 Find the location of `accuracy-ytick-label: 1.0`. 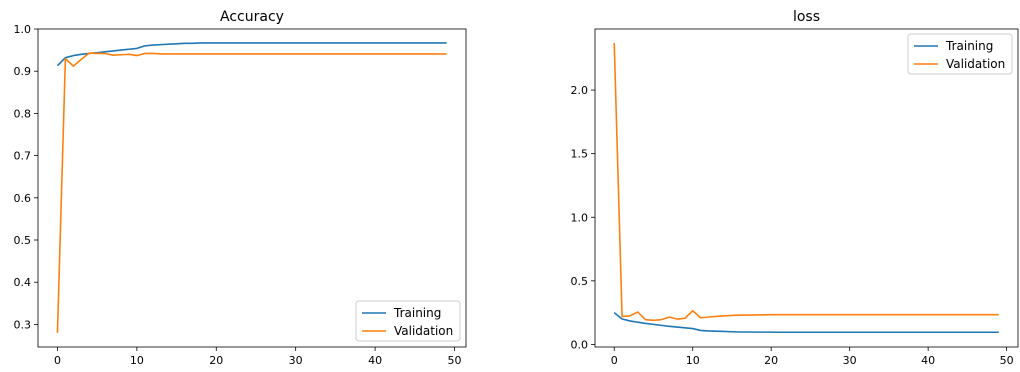

accuracy-ytick-label: 1.0 is located at coordinates (23, 29).